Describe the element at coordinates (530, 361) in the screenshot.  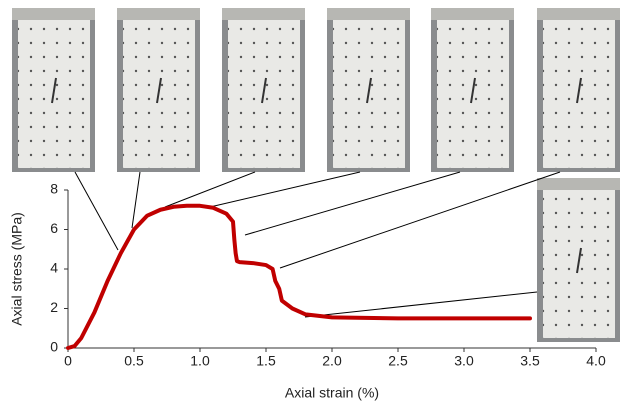
I see `x-tick-label: 3.5` at that location.